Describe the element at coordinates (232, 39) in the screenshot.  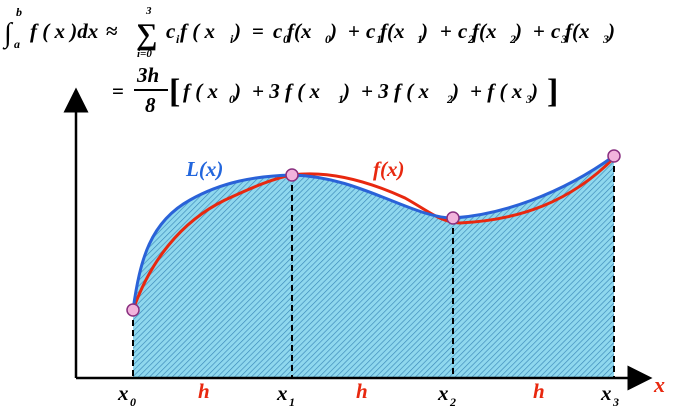
I see `sum-func-sub: i` at that location.